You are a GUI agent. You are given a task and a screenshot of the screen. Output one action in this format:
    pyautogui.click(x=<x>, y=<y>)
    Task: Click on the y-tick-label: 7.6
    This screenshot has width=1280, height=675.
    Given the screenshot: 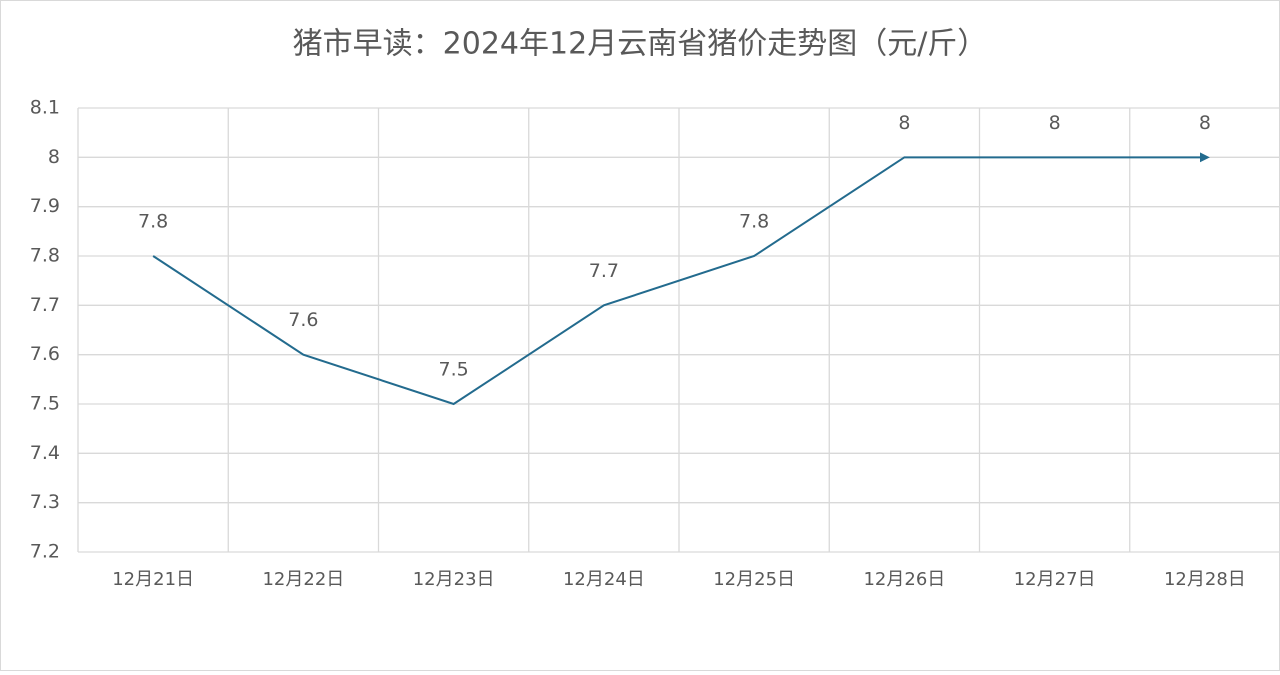 What is the action you would take?
    pyautogui.click(x=45, y=354)
    